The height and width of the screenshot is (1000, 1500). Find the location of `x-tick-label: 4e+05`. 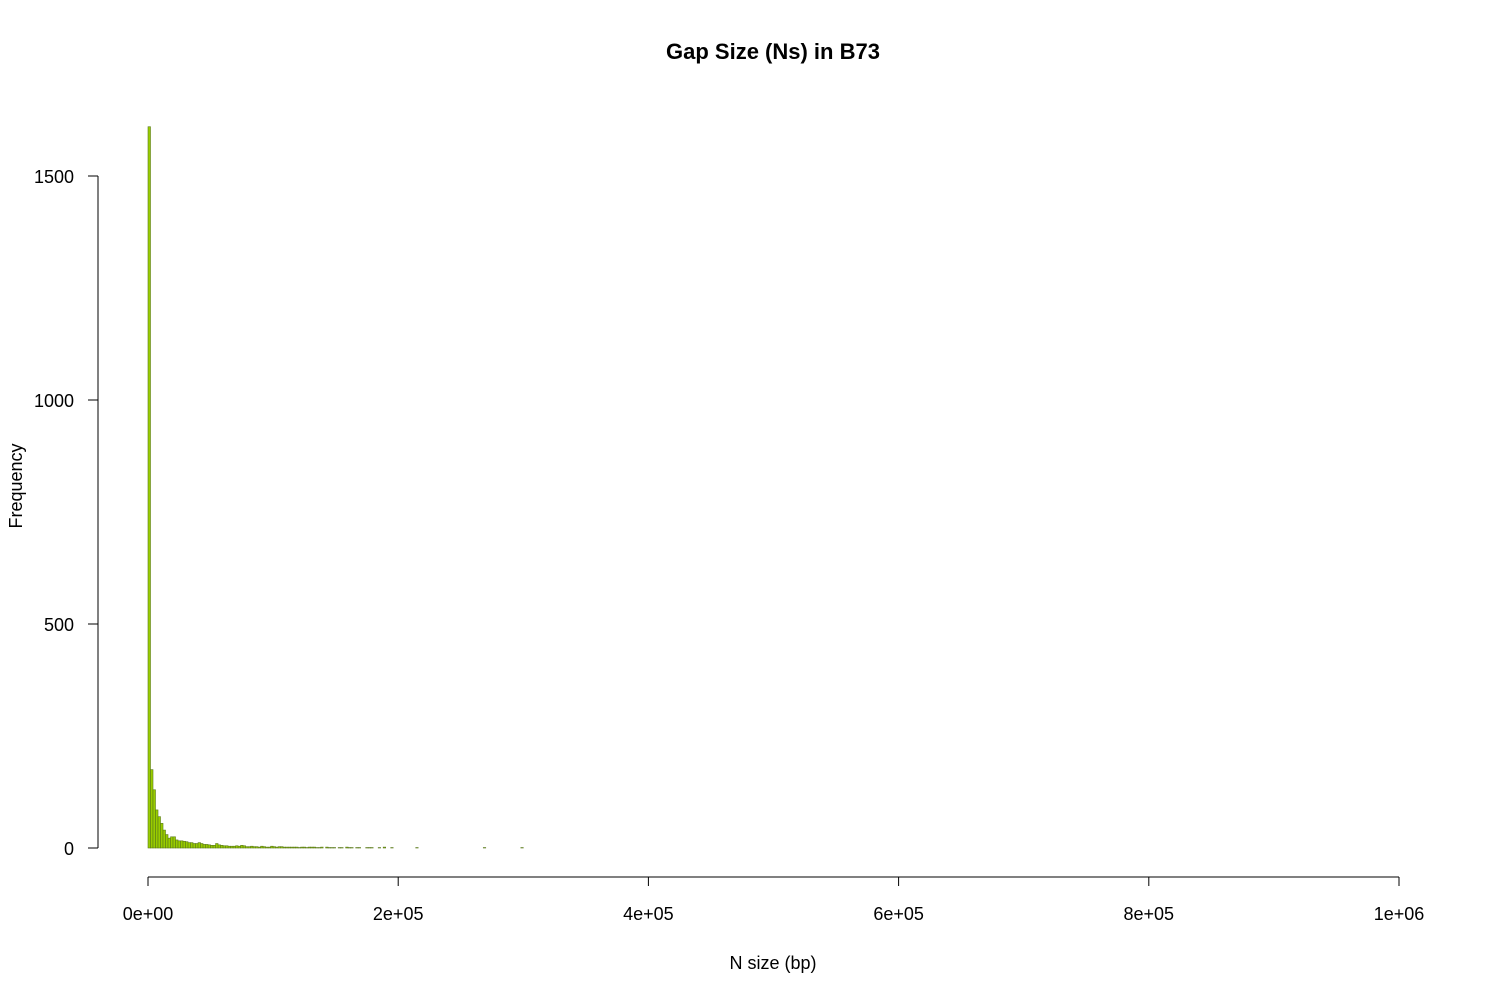

x-tick-label: 4e+05 is located at coordinates (648, 914).